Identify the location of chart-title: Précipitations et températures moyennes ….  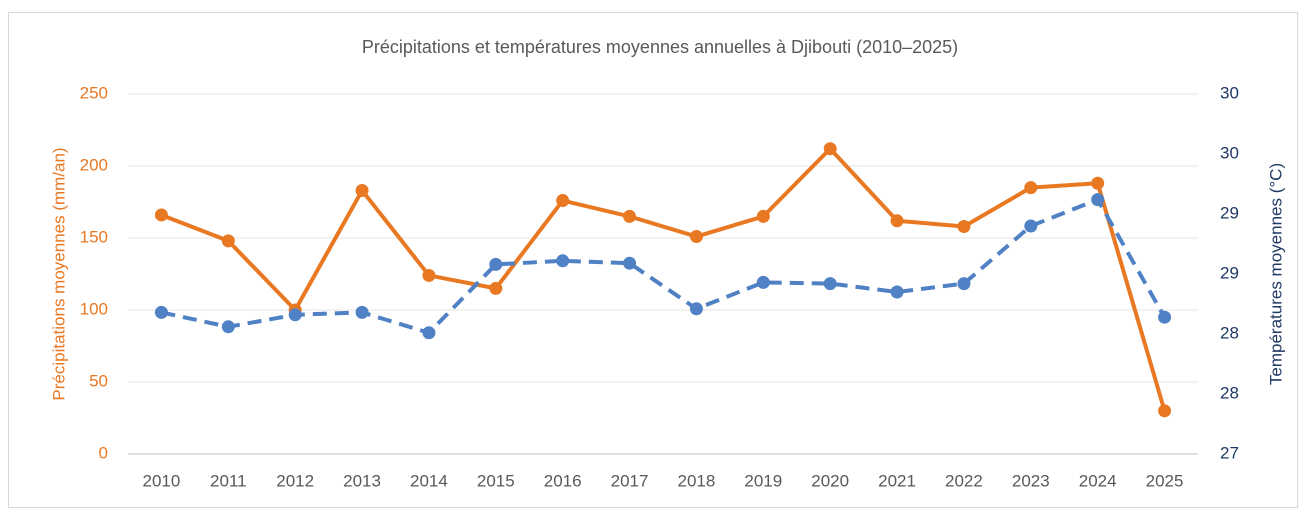
(660, 47).